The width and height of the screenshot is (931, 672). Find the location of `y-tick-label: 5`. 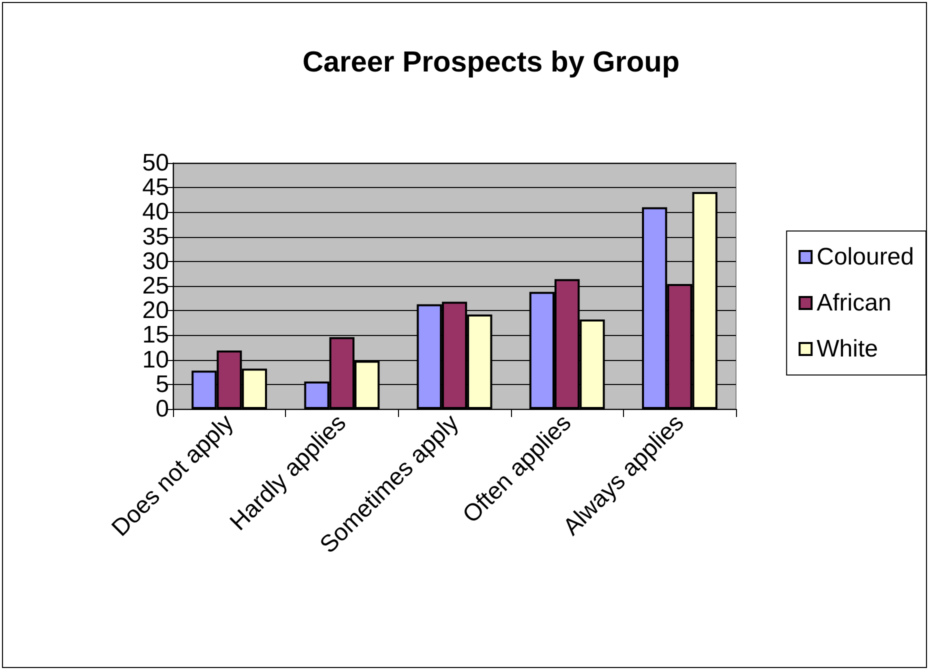

y-tick-label: 5 is located at coordinates (162, 384).